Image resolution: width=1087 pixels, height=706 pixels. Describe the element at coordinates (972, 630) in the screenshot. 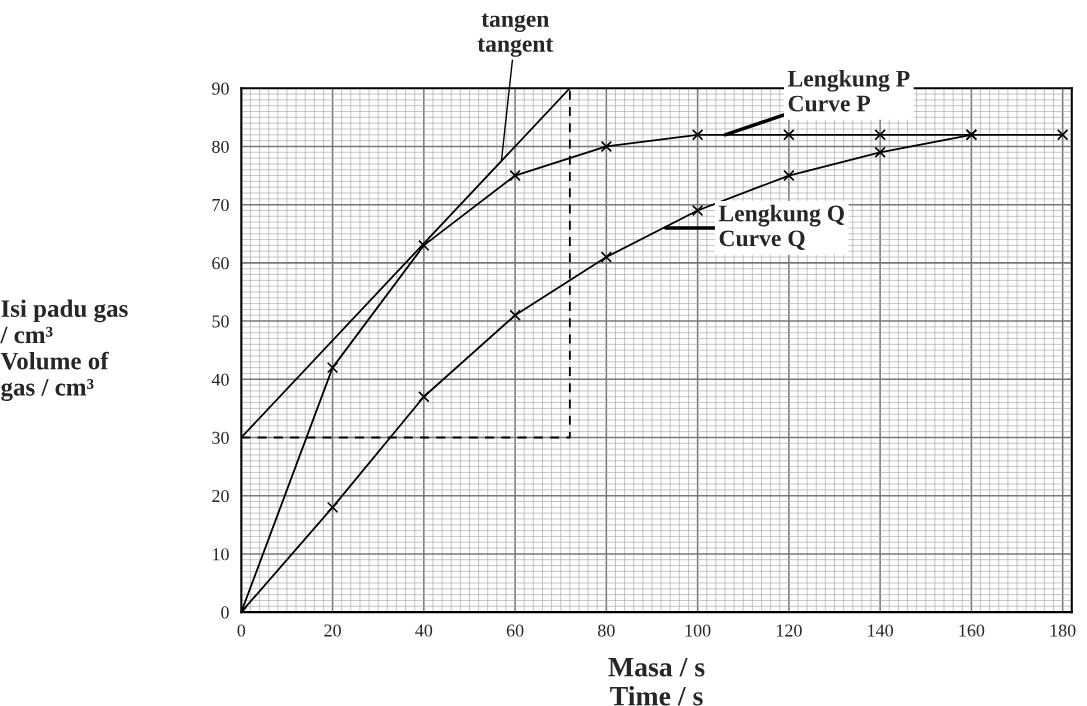

I see `x-tick-label: 160` at that location.